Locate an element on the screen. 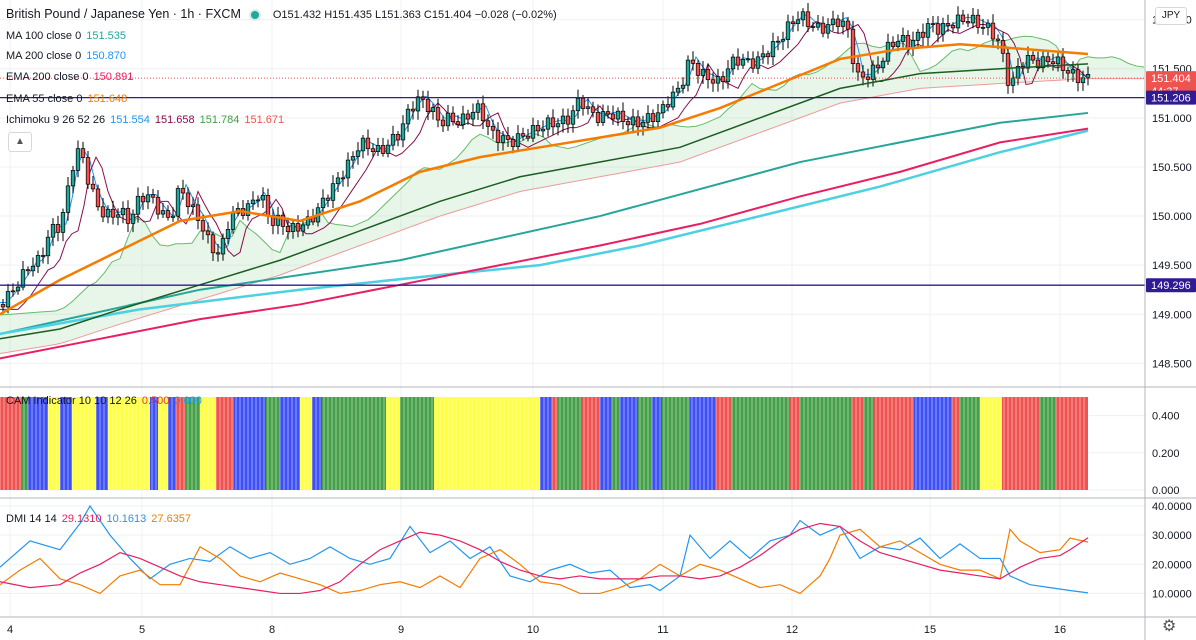  collapse-legend-button: ▲ is located at coordinates (20, 142).